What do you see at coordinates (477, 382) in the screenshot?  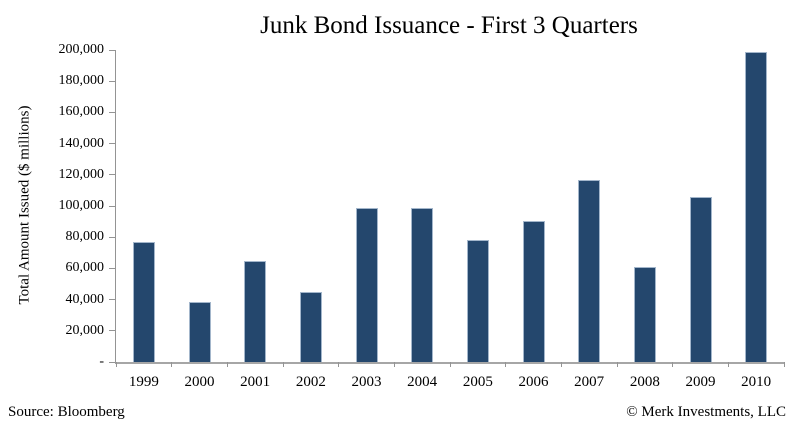 I see `x-axis-tick-label: 2005` at bounding box center [477, 382].